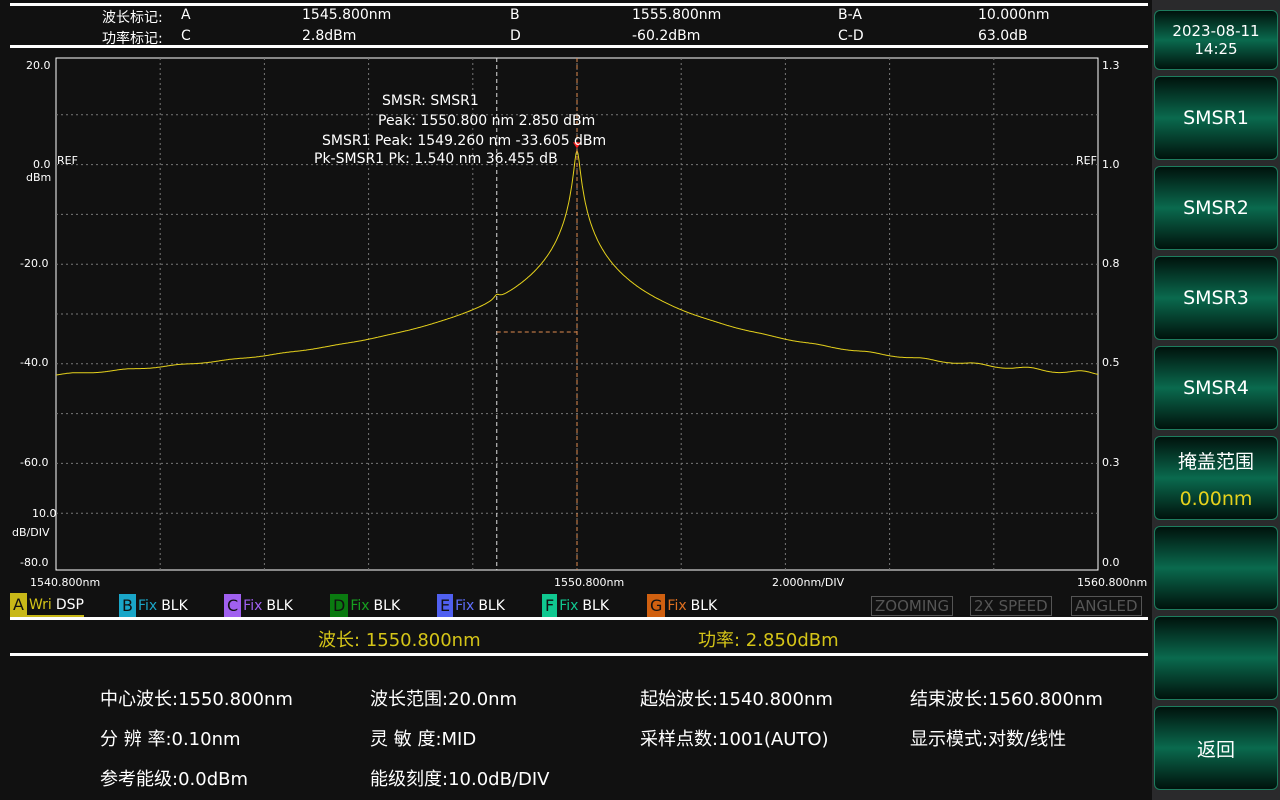  Describe the element at coordinates (1215, 461) in the screenshot. I see `mask-range-label: 掩盖范围` at that location.